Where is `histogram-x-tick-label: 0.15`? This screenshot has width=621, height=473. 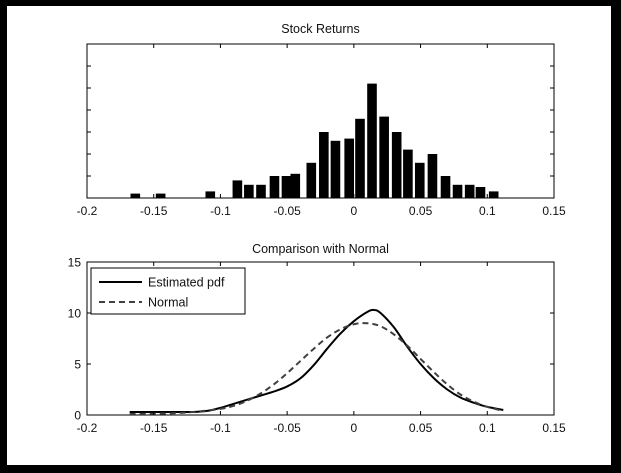 histogram-x-tick-label: 0.15 is located at coordinates (554, 211).